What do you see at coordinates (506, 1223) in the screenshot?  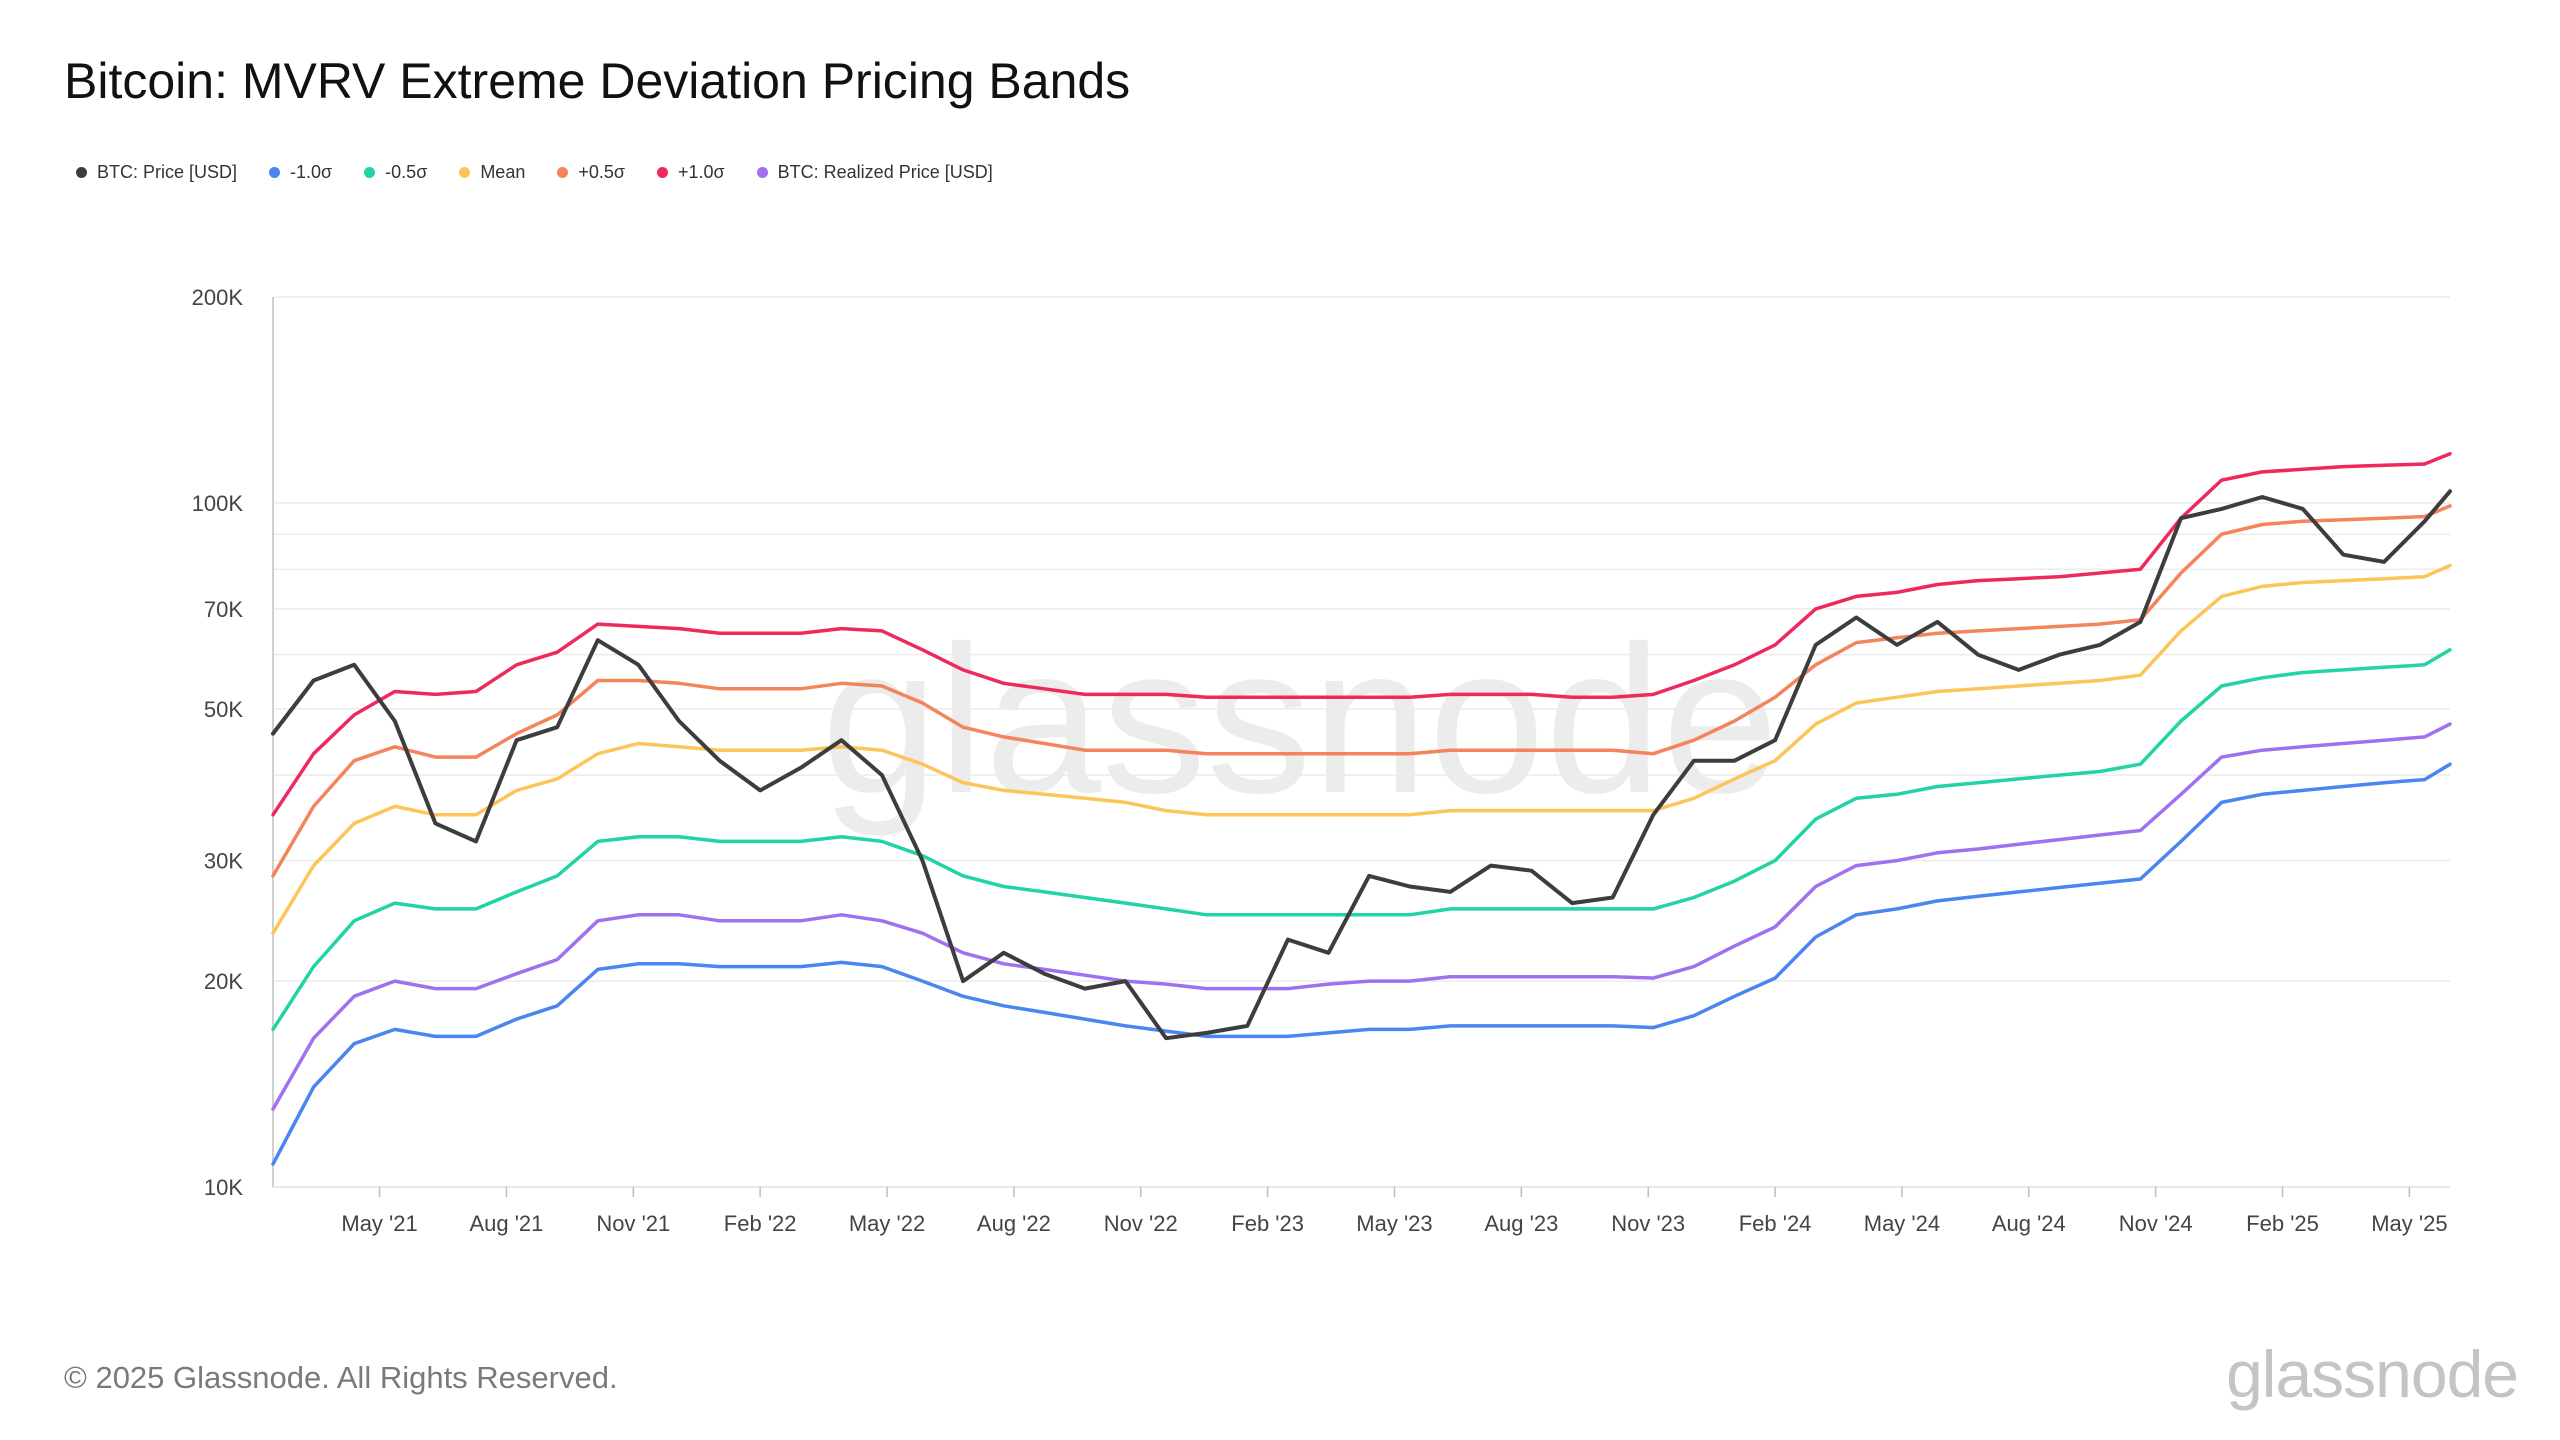 I see `x-tick-label: Aug '21` at bounding box center [506, 1223].